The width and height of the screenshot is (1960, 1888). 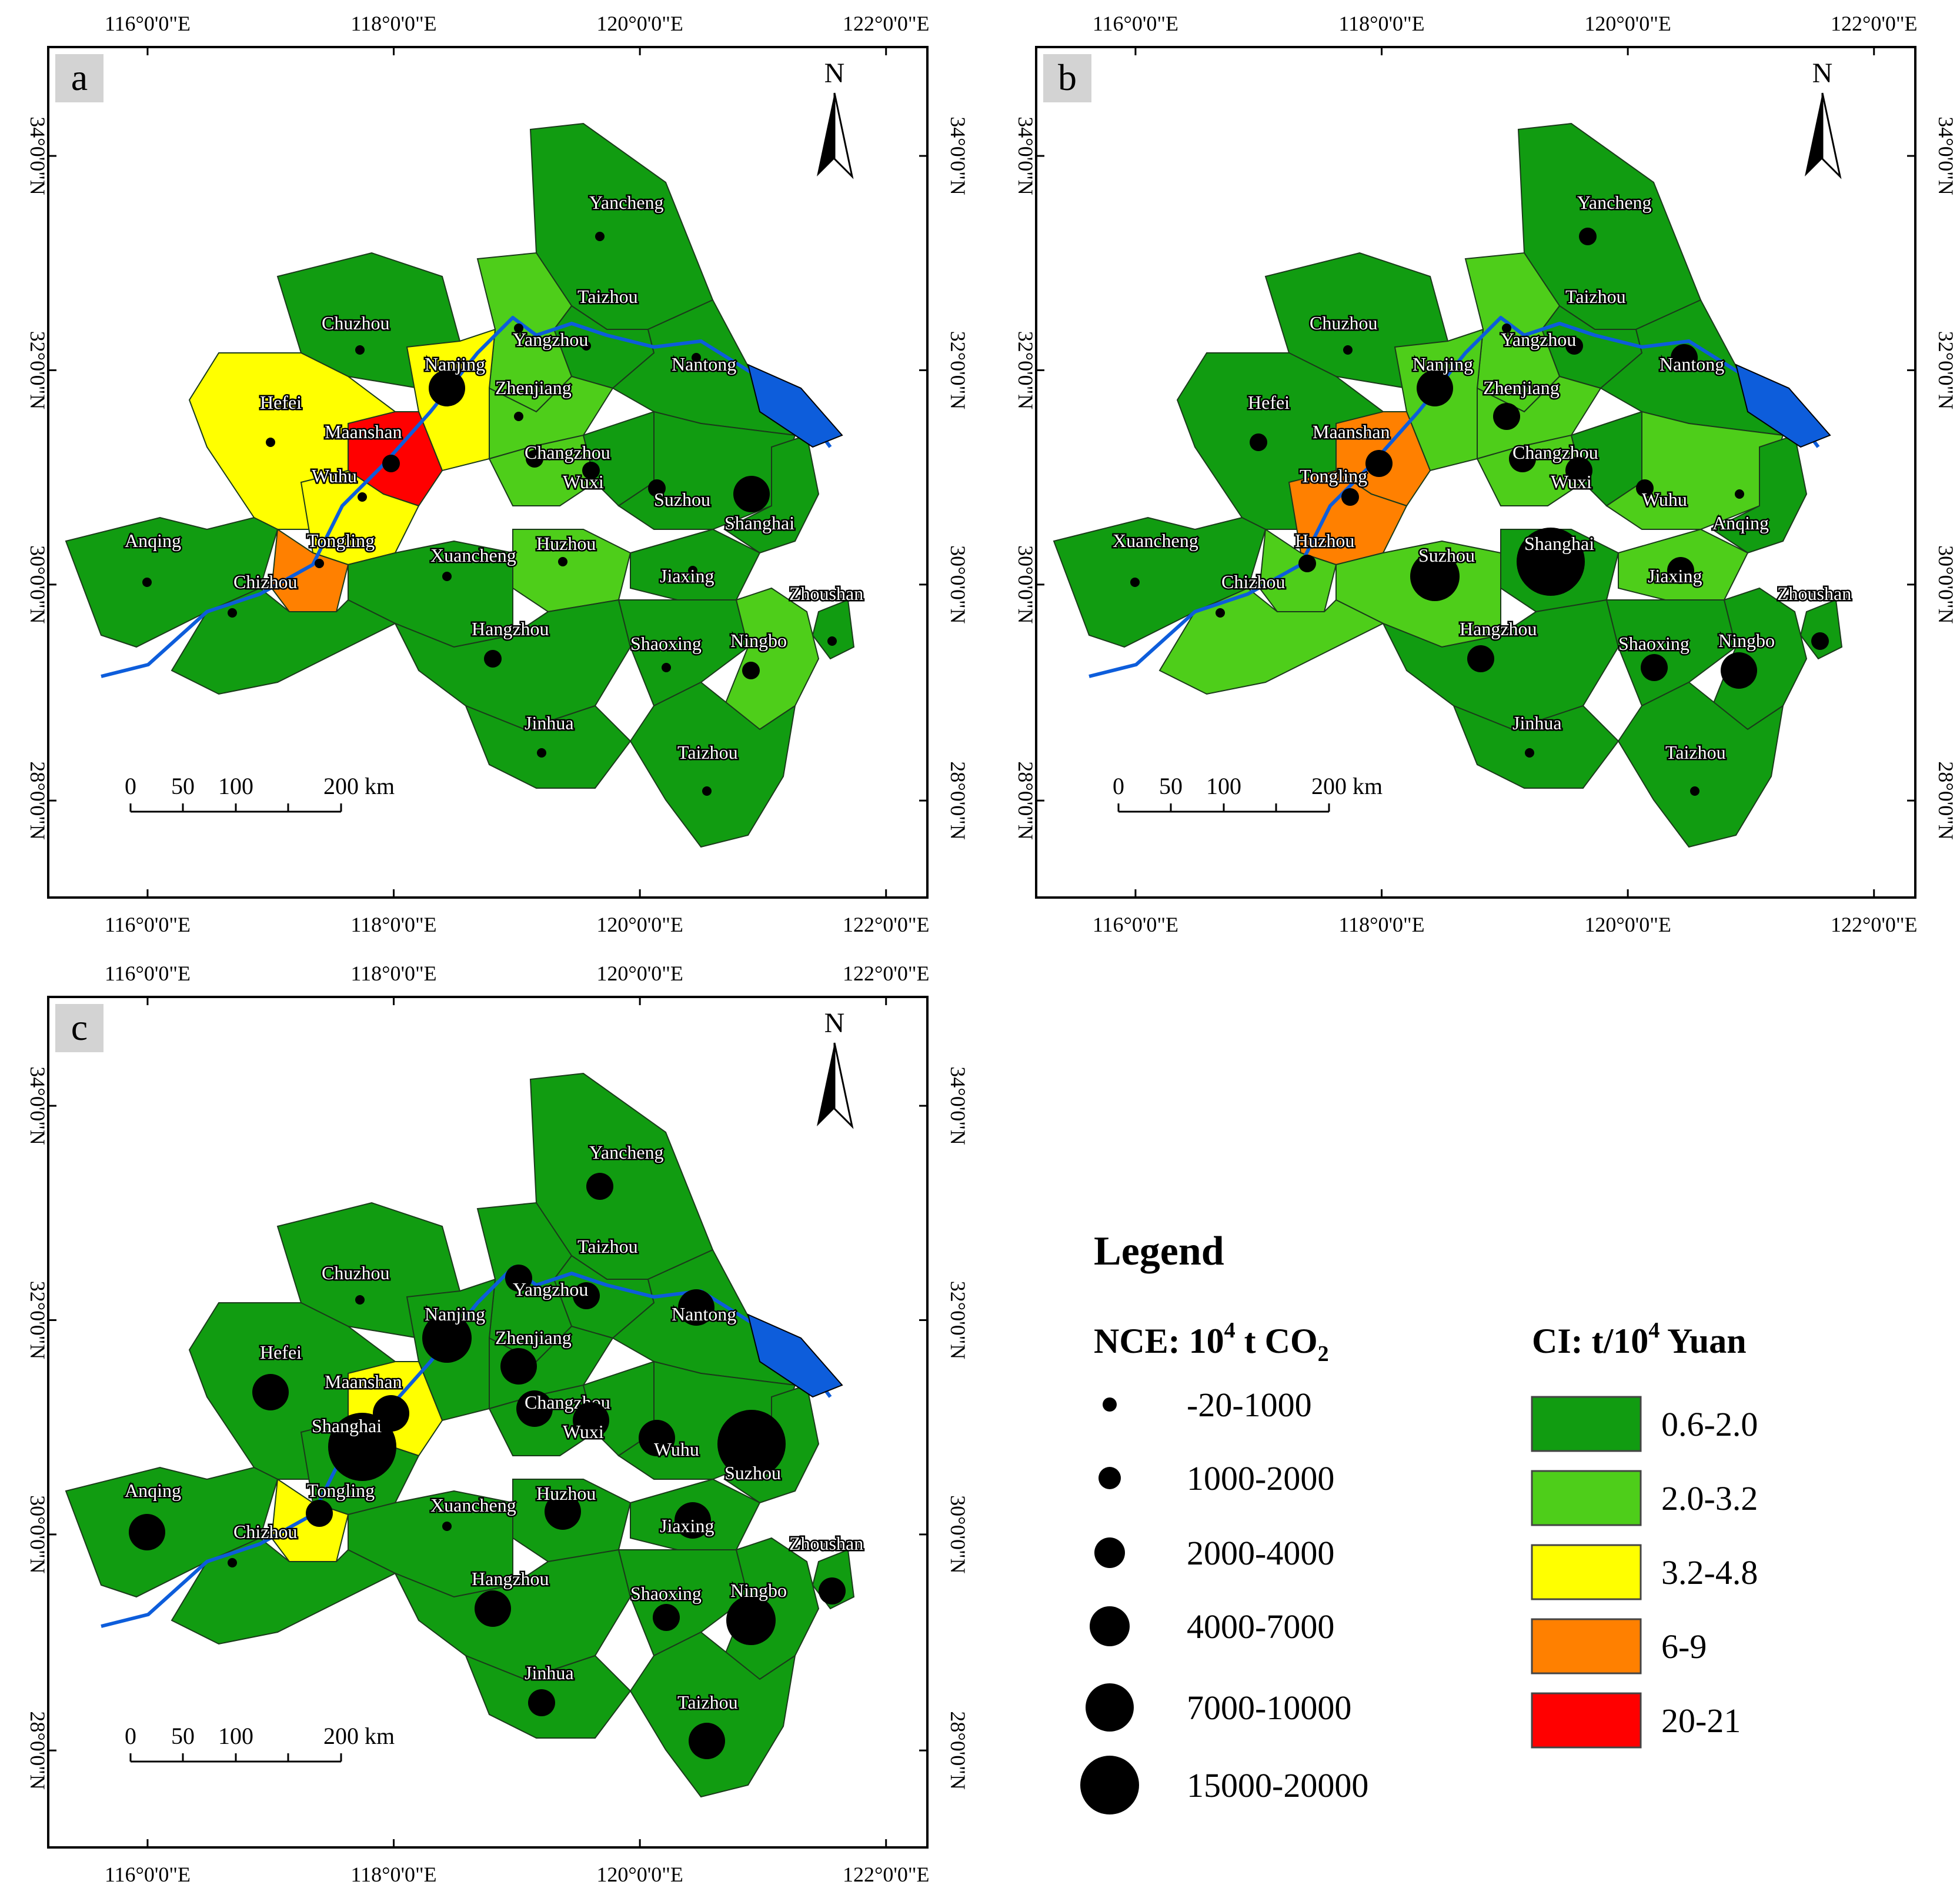 What do you see at coordinates (1559, 543) in the screenshot?
I see `city-label: Shanghai` at bounding box center [1559, 543].